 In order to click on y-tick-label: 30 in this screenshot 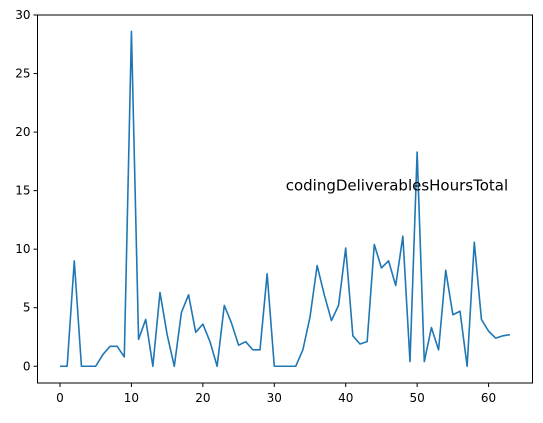, I will do `click(22, 15)`.